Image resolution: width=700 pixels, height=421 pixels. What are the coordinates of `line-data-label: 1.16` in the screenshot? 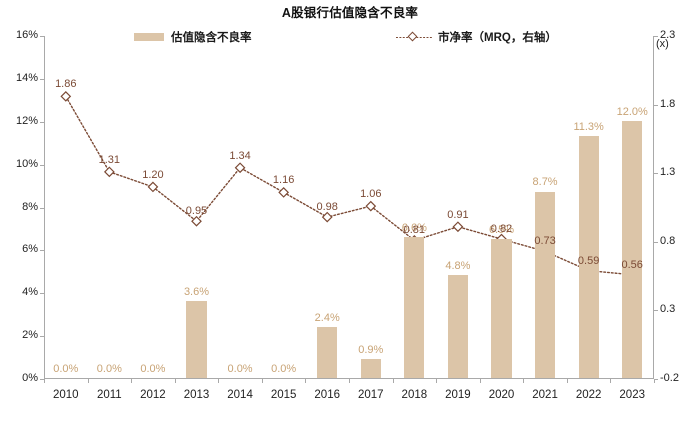 It's located at (283, 180).